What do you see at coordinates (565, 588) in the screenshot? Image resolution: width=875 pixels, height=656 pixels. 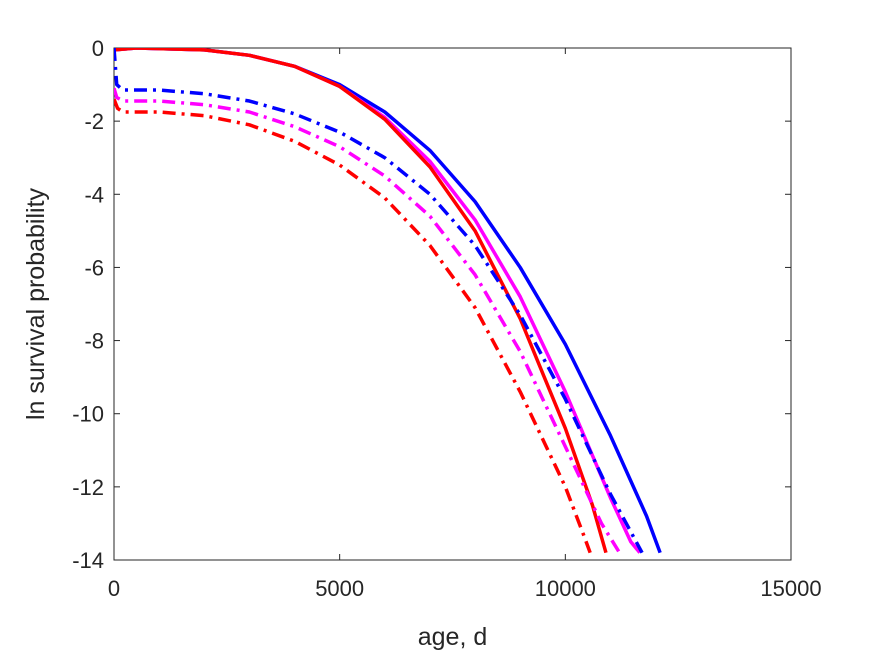 I see `x-tick-label: 10000` at bounding box center [565, 588].